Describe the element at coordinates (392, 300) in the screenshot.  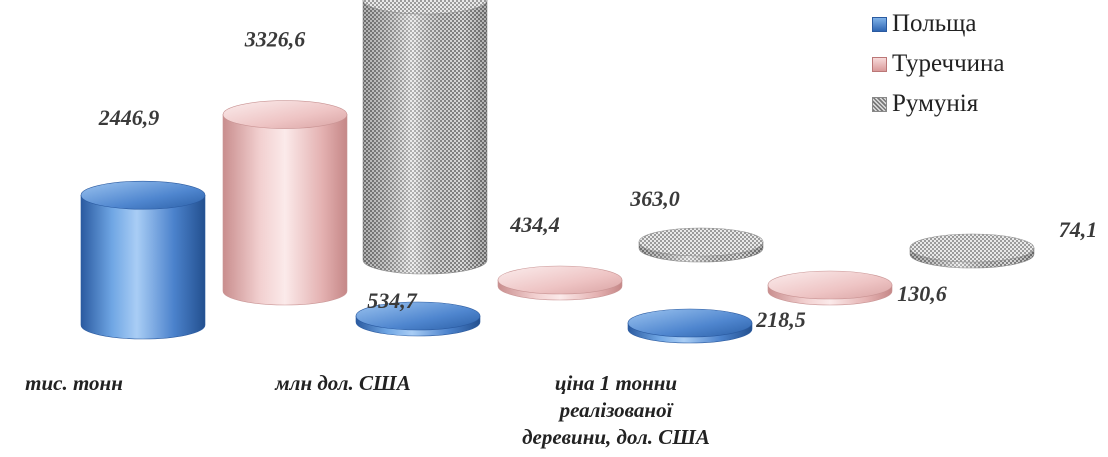
I see `value-label-poland-1: 534,7` at that location.